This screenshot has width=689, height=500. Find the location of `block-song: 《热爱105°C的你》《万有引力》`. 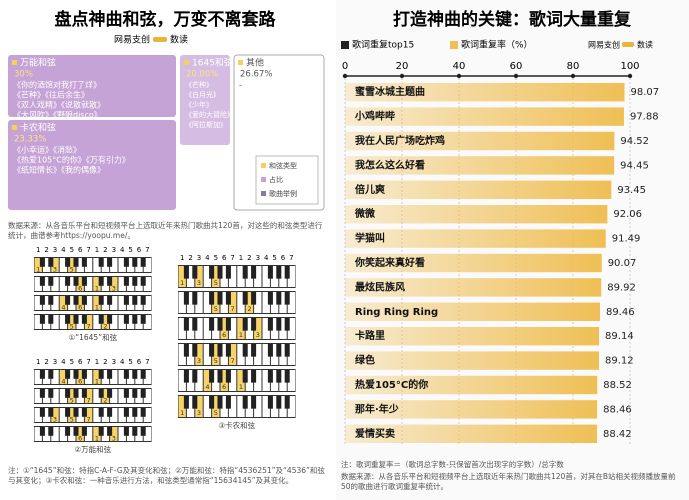

block-song: 《热爱105°C的你》《万有引力》 is located at coordinates (71, 160).